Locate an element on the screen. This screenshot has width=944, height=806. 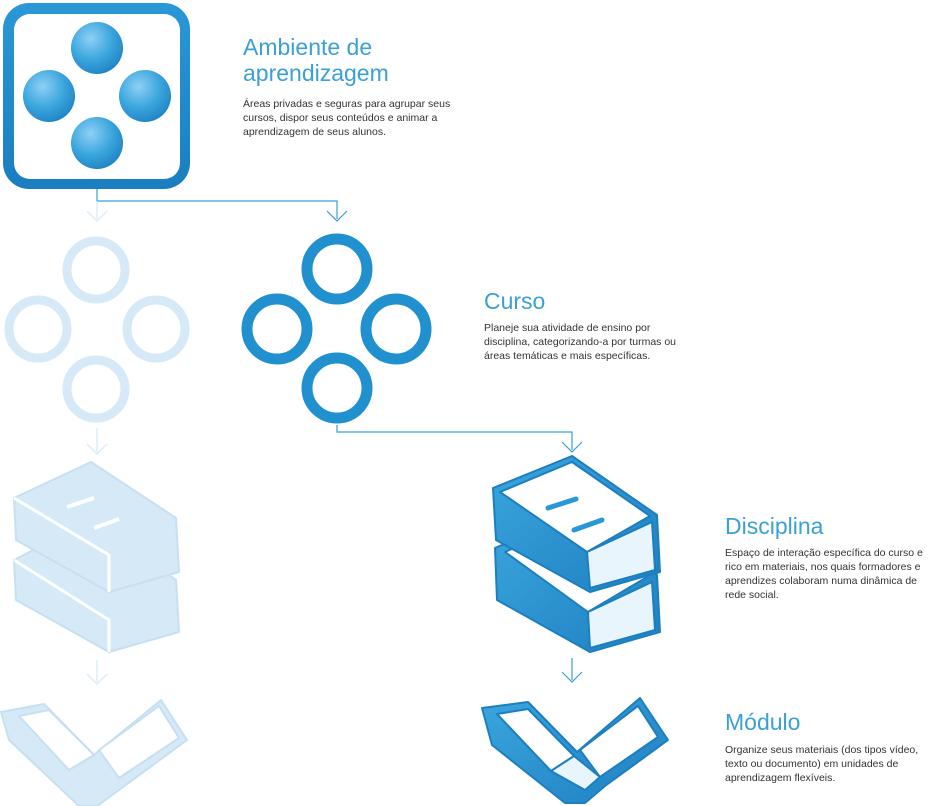
faded-open-book-icon is located at coordinates (94, 752).